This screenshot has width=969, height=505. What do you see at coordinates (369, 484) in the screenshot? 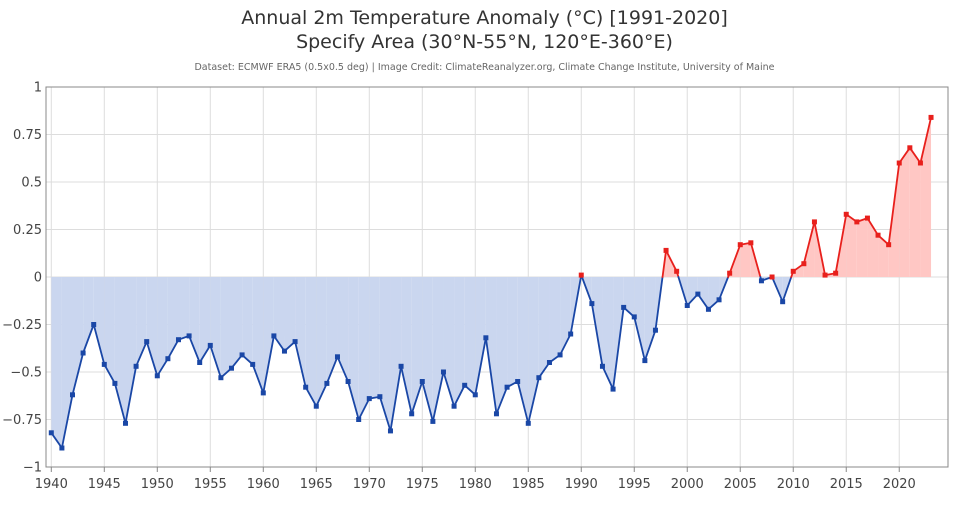
I see `x-tick-label: 1970` at bounding box center [369, 484].